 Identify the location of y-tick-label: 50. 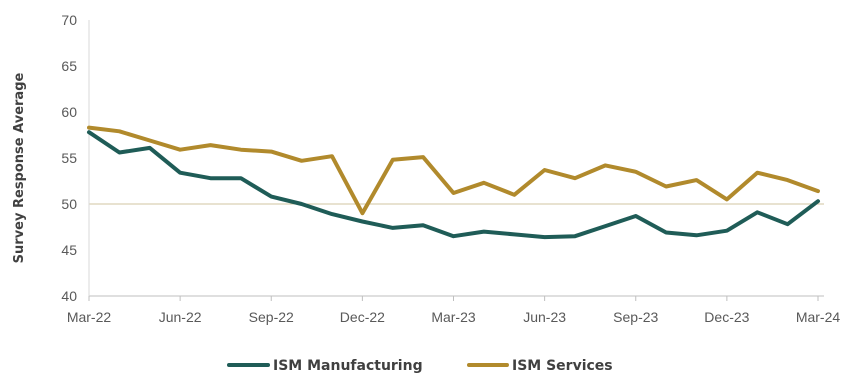
(69, 204).